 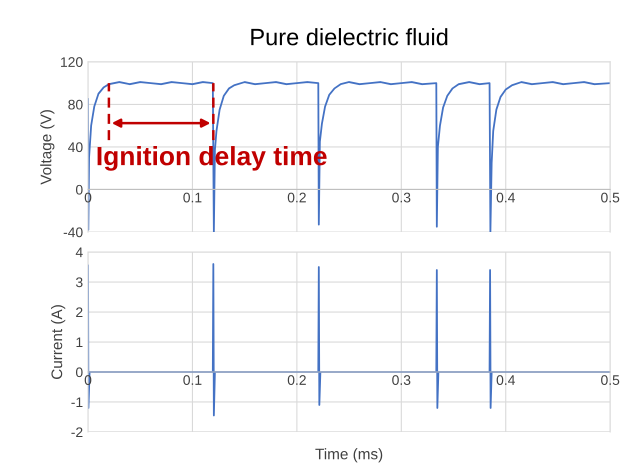 What do you see at coordinates (349, 37) in the screenshot?
I see `chart-title: Pure dielectric fluid` at bounding box center [349, 37].